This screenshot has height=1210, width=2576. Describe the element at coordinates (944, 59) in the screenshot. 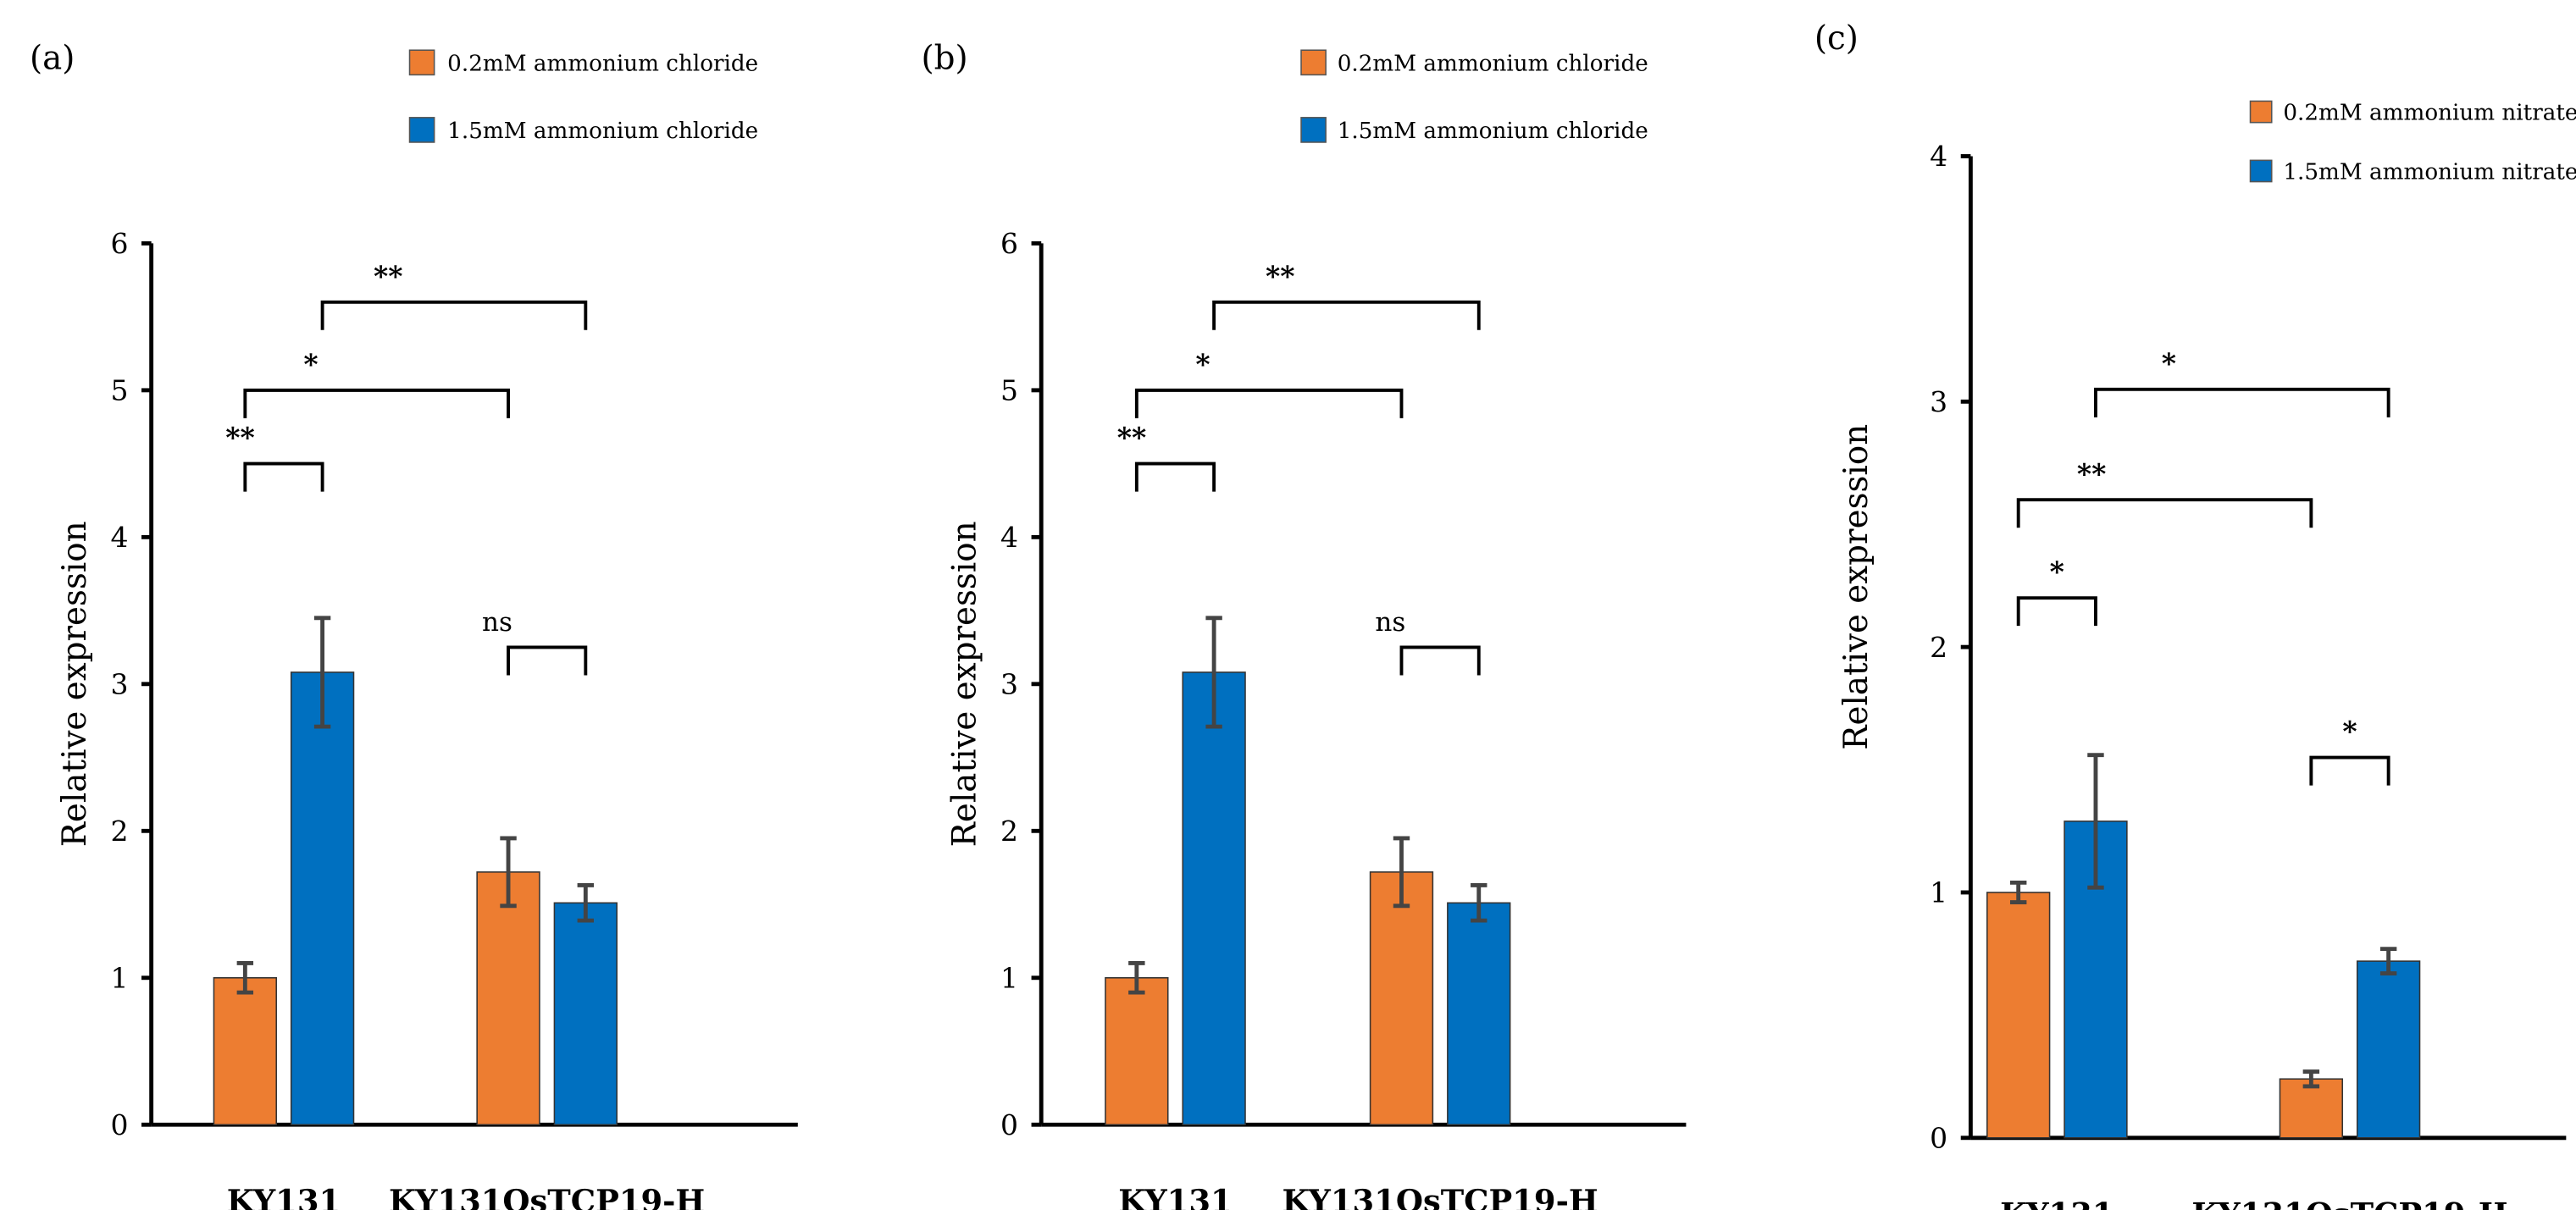

I see `panel-label: (b)` at that location.